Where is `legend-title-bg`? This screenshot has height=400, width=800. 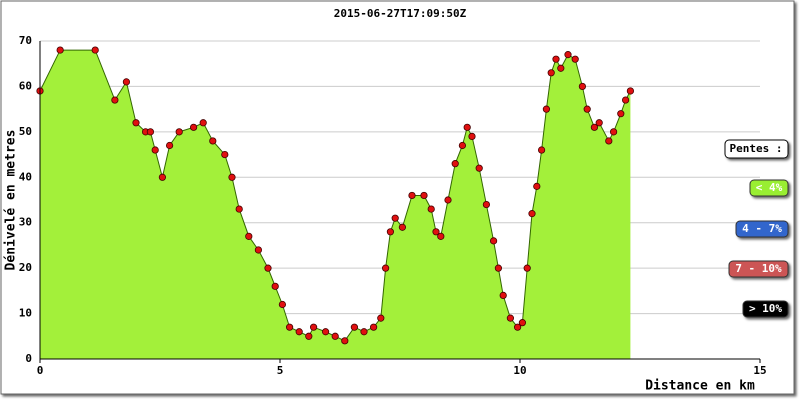 legend-title-bg is located at coordinates (756, 149).